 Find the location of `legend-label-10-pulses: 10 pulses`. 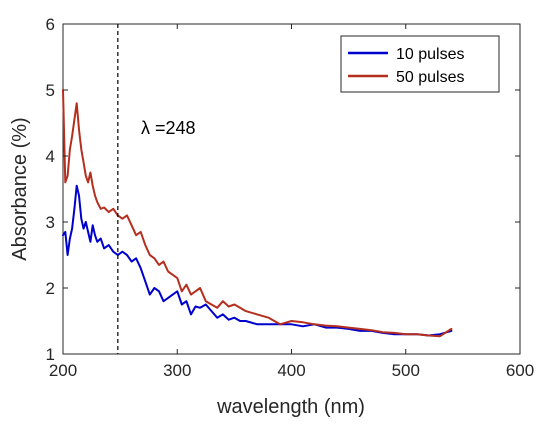

legend-label-10-pulses: 10 pulses is located at coordinates (430, 54).